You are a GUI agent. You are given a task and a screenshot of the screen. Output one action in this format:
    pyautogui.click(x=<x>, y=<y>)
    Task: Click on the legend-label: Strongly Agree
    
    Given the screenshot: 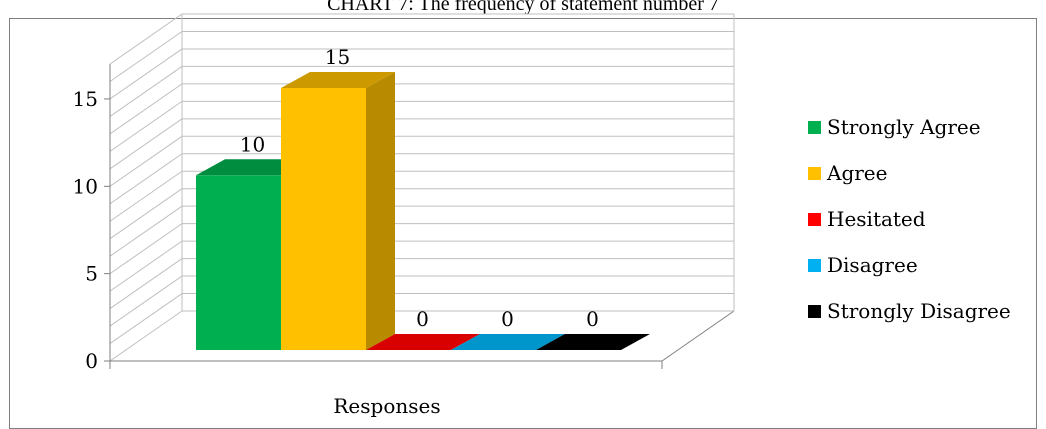 What is the action you would take?
    pyautogui.click(x=904, y=127)
    